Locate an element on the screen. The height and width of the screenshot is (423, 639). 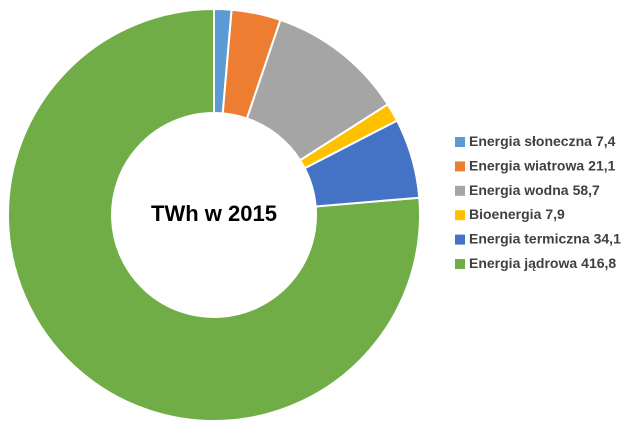
legend-name: Bioenergia is located at coordinates (505, 214).